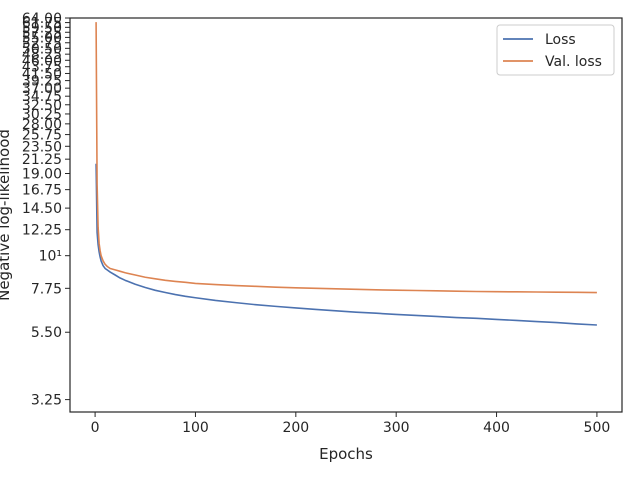 The image size is (640, 480). Describe the element at coordinates (50, 257) in the screenshot. I see `y-tick-label: 10¹` at that location.